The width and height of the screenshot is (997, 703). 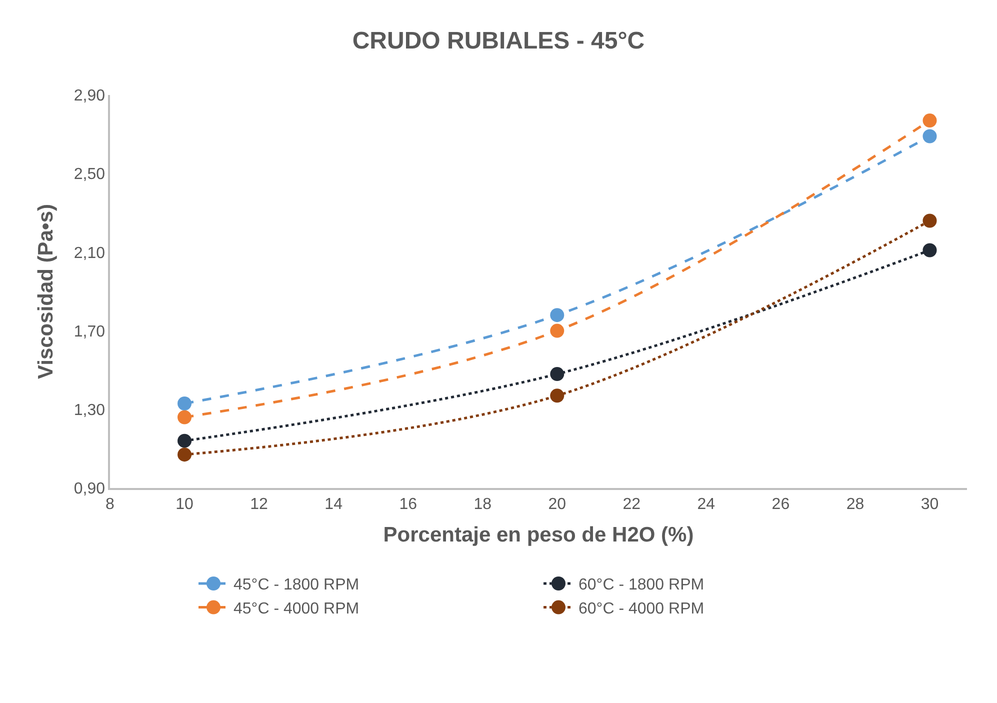 I want to click on x-tick-label: 28, so click(x=855, y=504).